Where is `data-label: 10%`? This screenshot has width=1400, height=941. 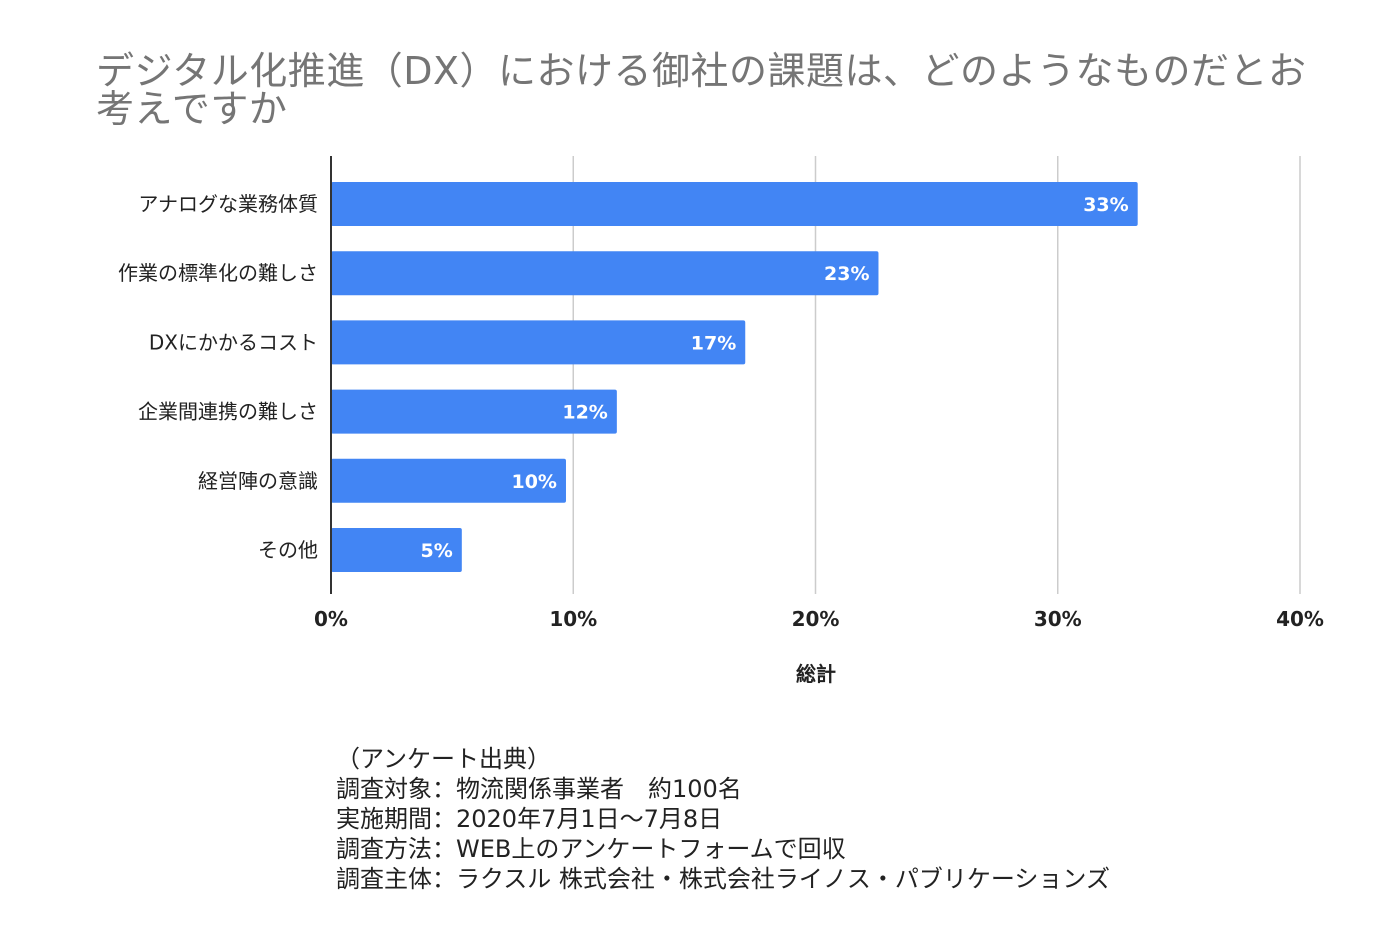 data-label: 10% is located at coordinates (533, 482).